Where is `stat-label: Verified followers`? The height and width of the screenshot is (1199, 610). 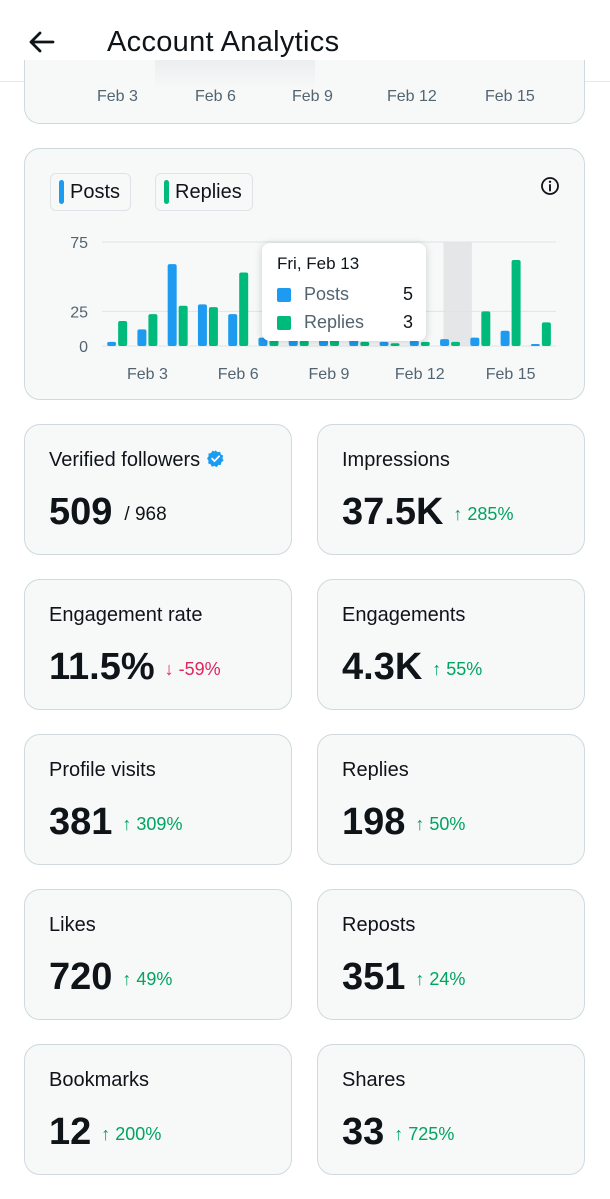
stat-label: Verified followers is located at coordinates (137, 460).